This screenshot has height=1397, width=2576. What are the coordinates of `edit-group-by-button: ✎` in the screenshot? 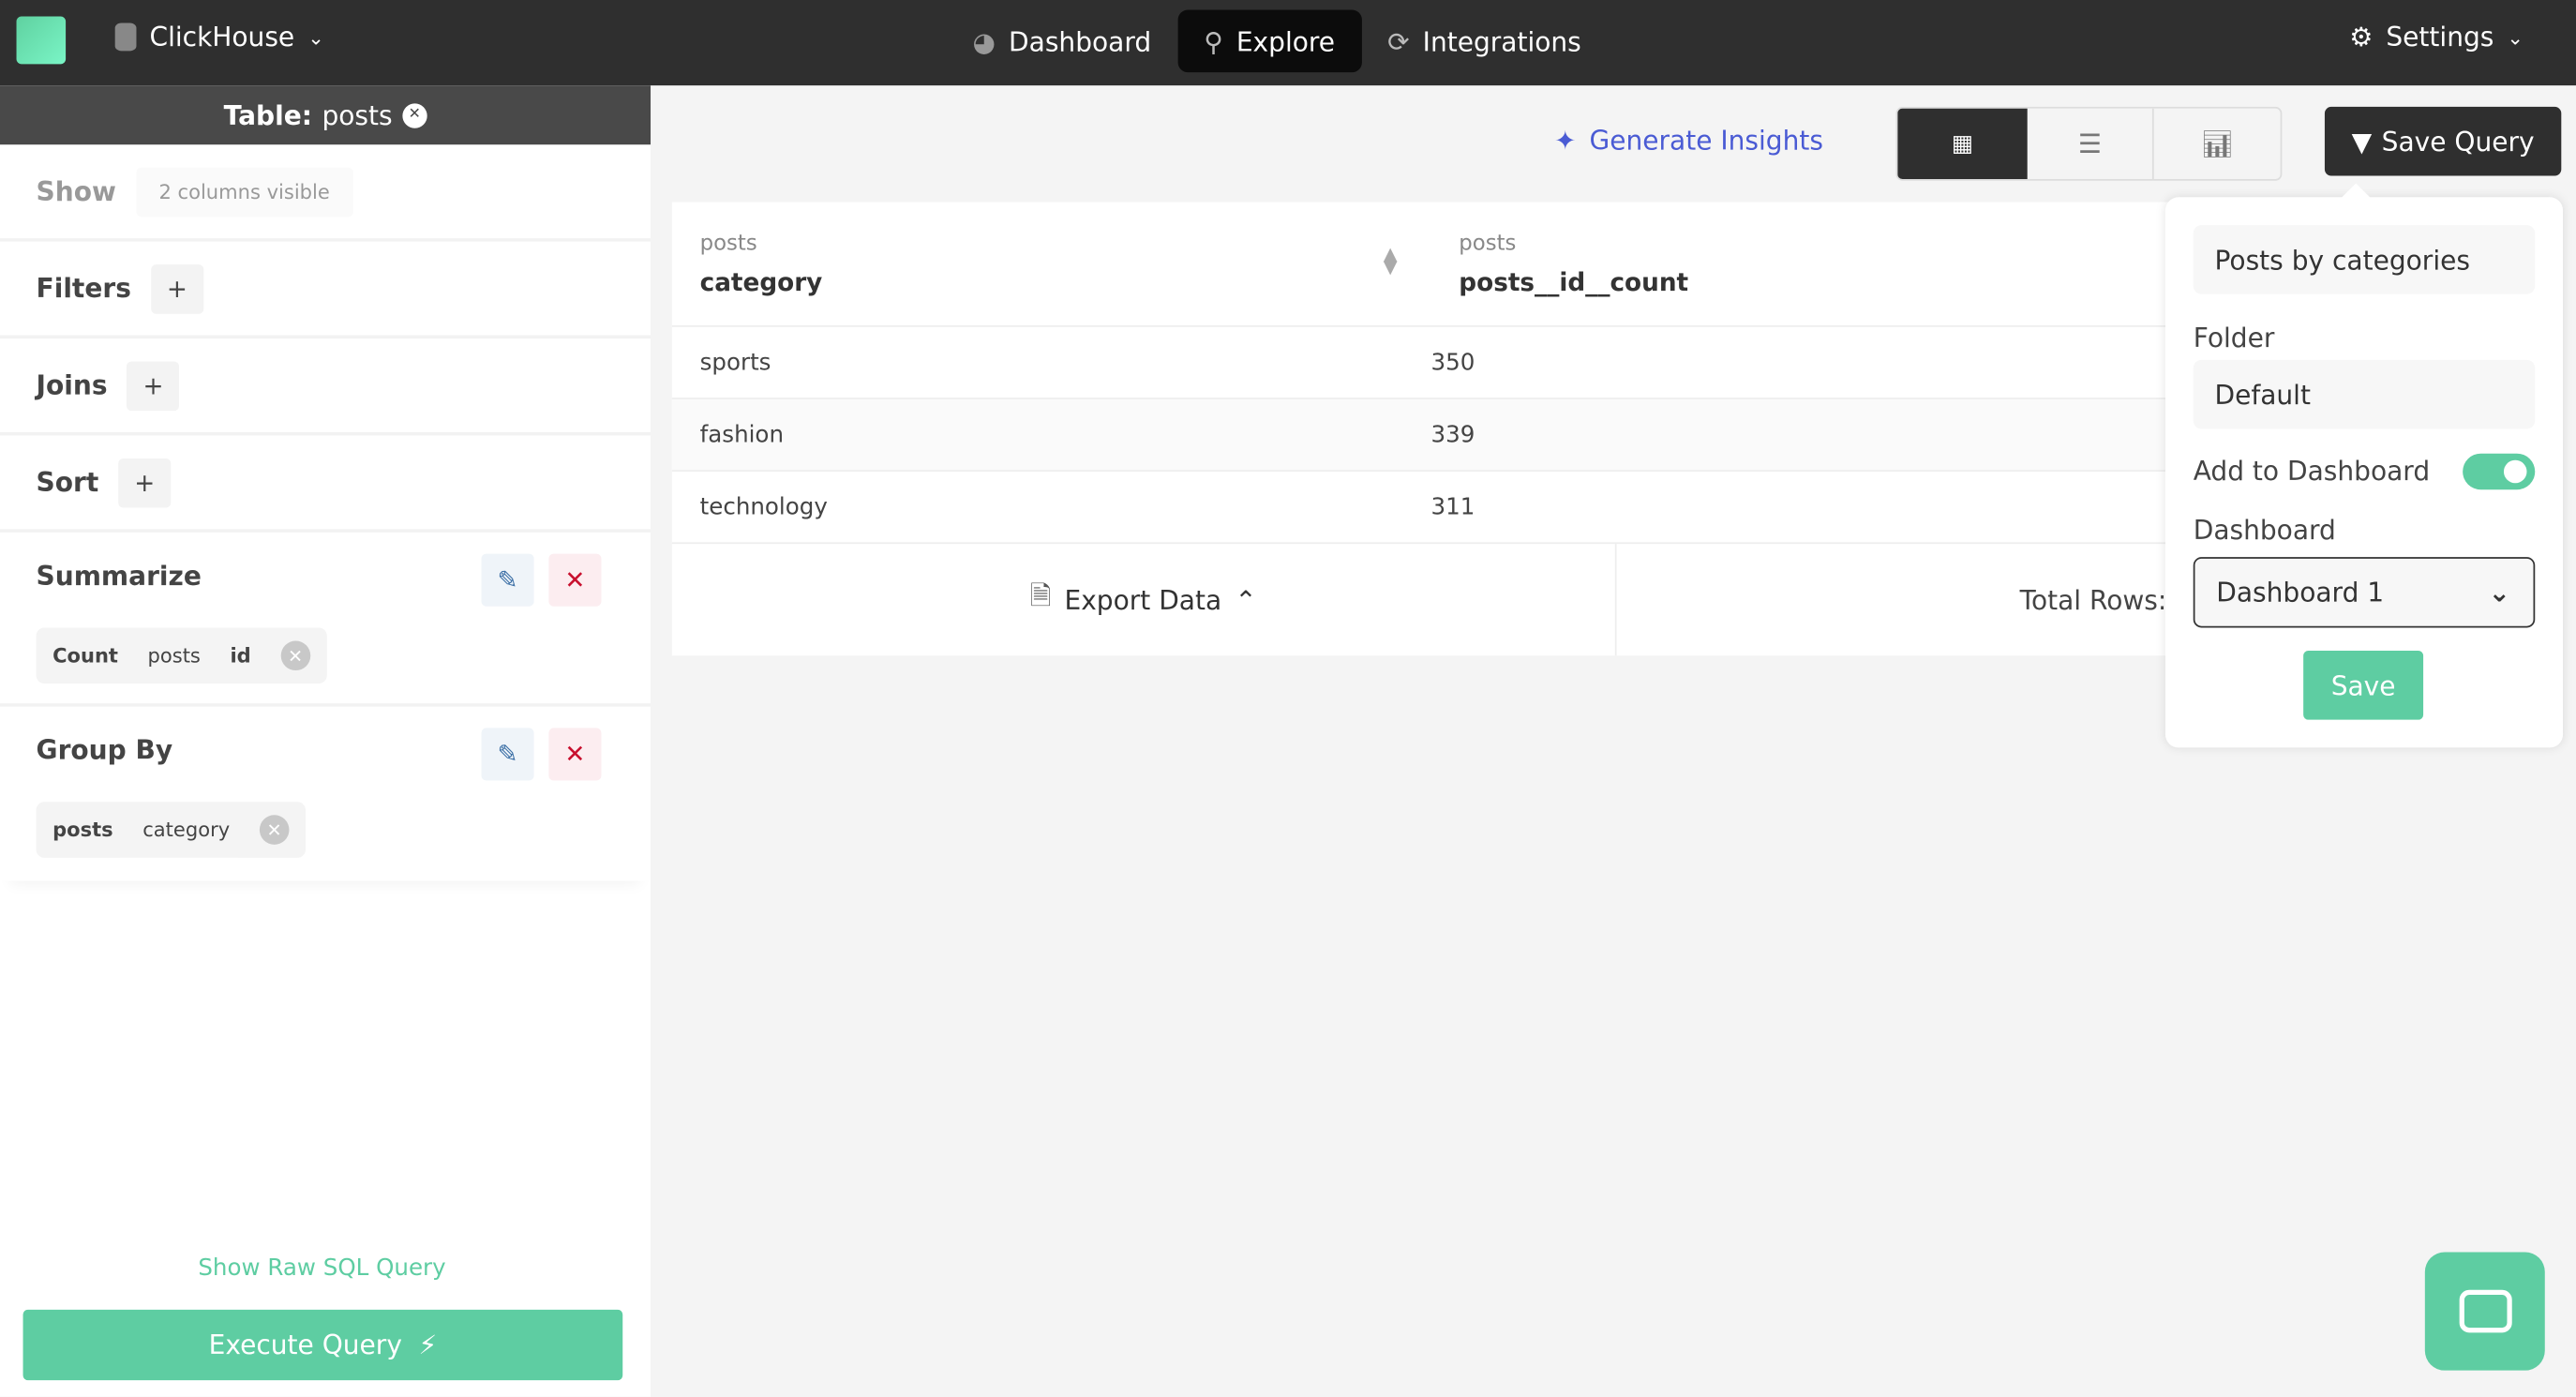 It's located at (507, 754).